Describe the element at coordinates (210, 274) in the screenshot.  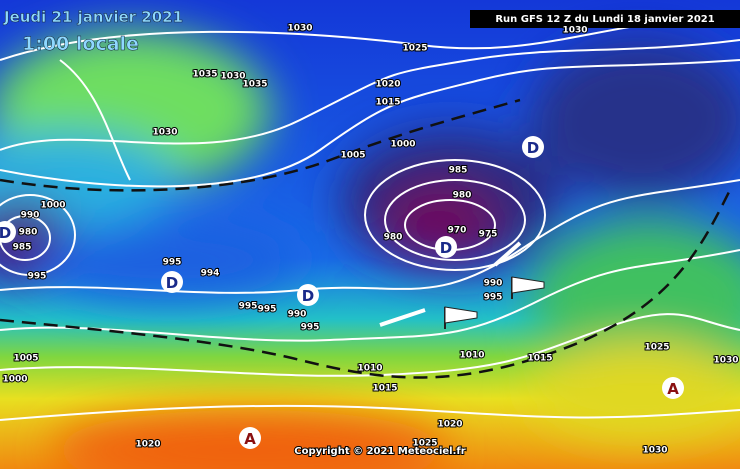
I see `isobar-label: 994` at that location.